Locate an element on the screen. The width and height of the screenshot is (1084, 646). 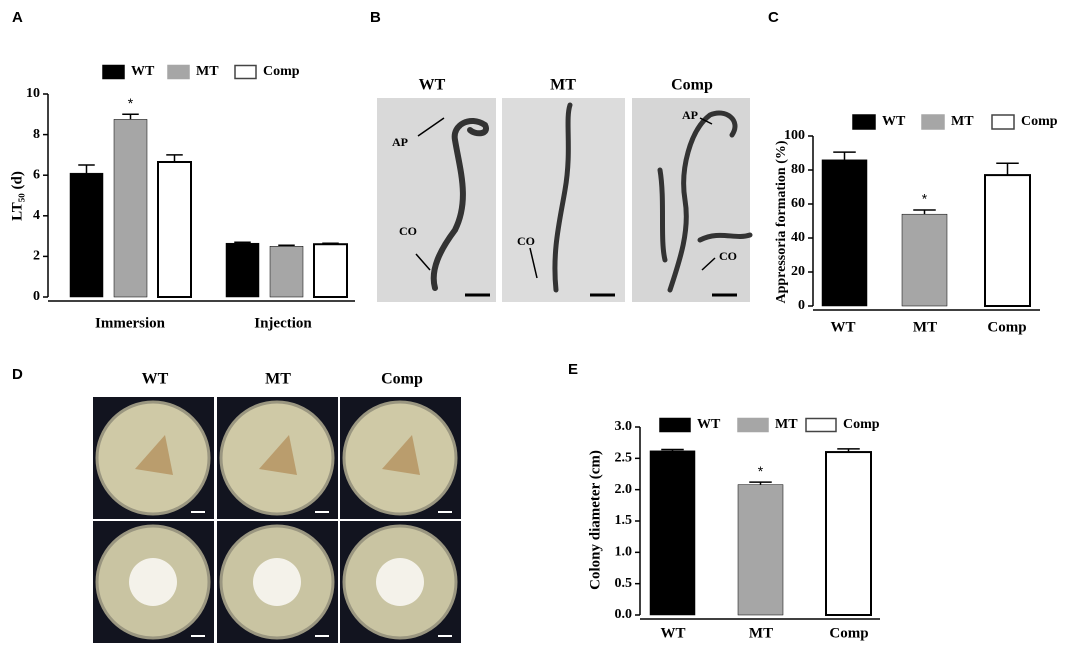
y-tick-label: 100 is located at coordinates (794, 135).